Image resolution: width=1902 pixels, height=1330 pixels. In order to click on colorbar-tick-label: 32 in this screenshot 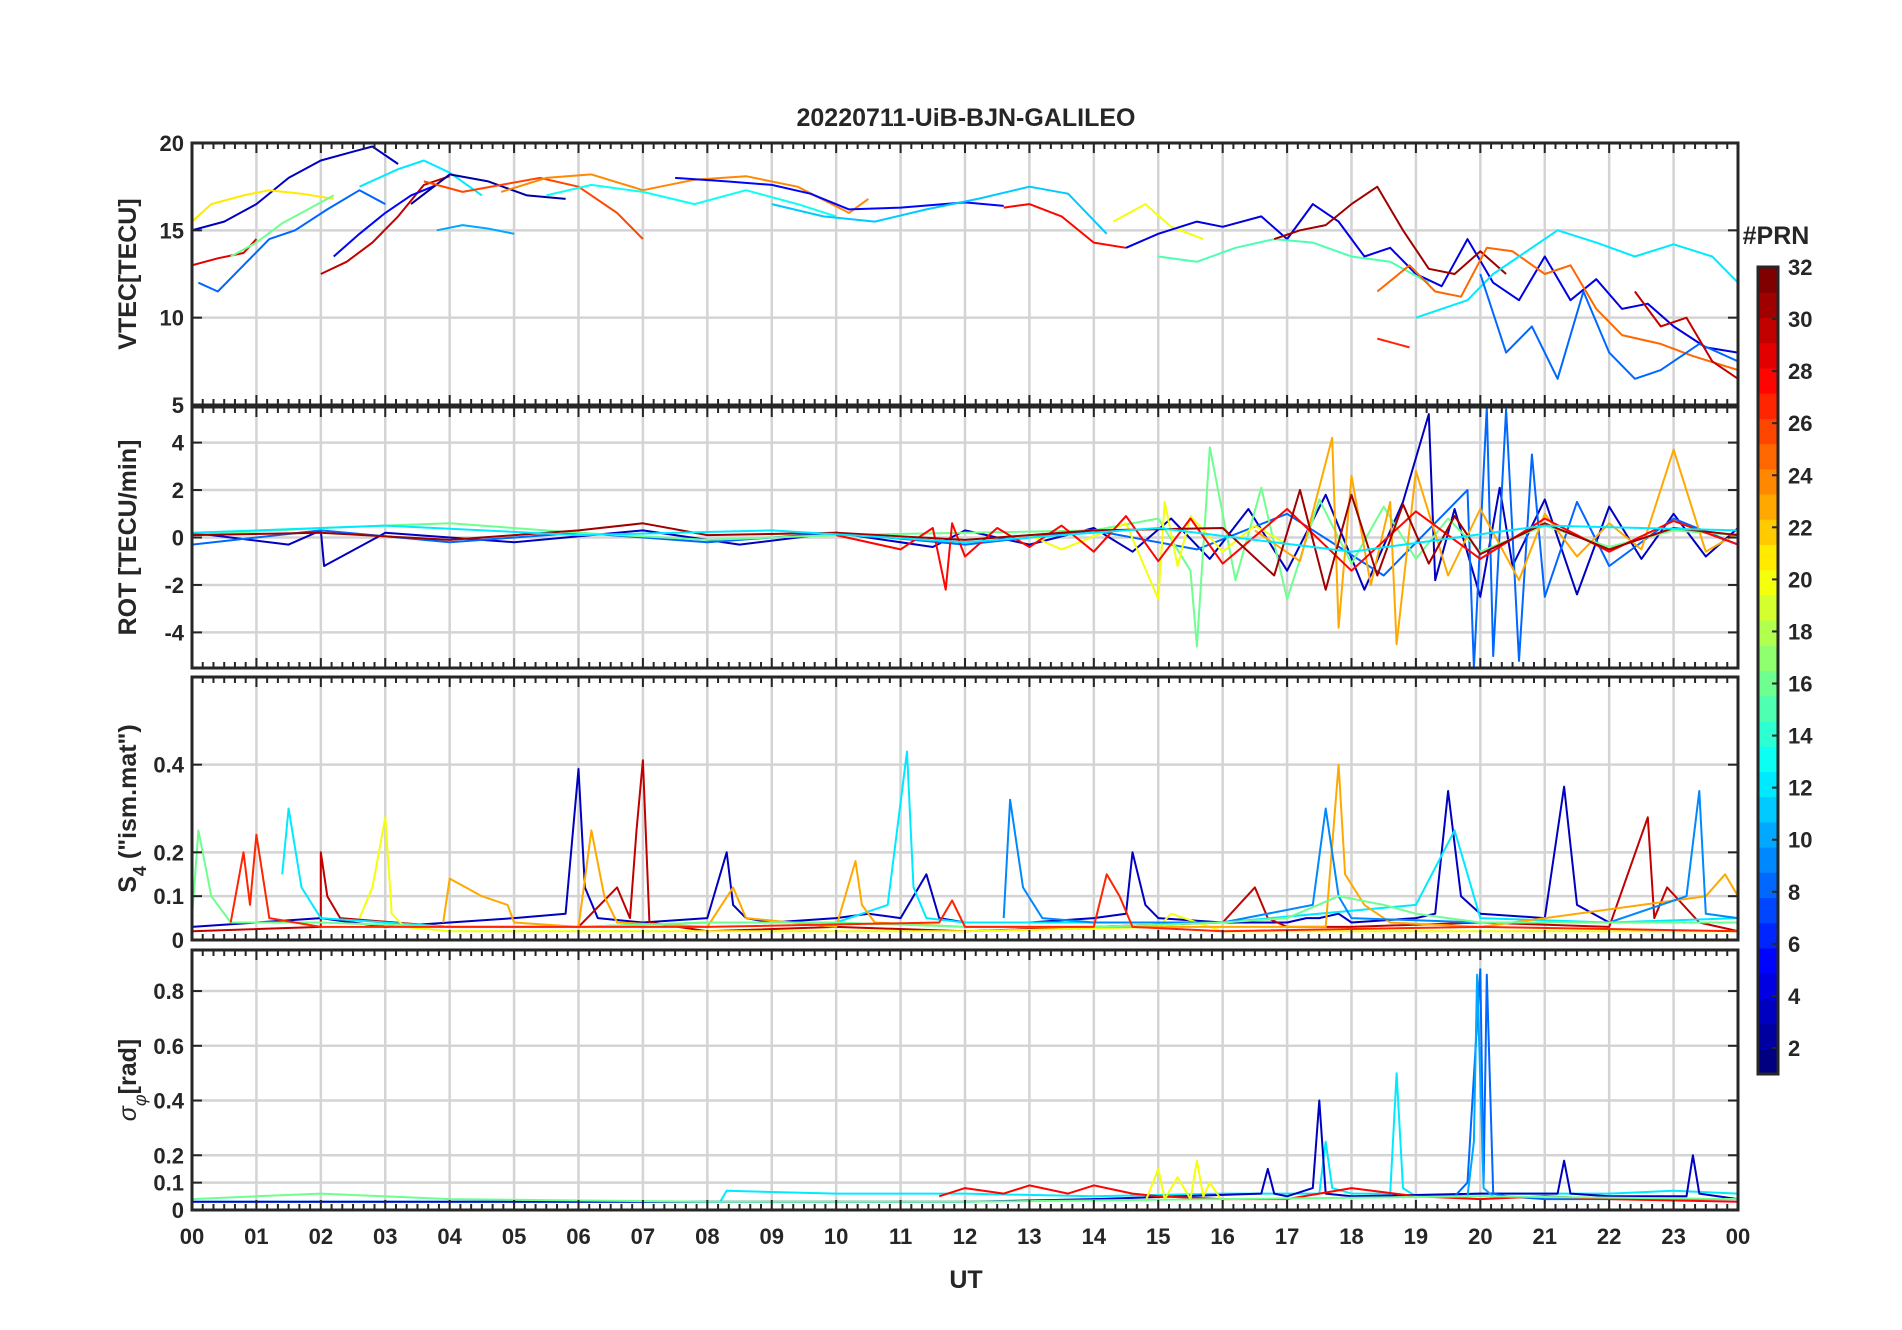, I will do `click(1800, 267)`.